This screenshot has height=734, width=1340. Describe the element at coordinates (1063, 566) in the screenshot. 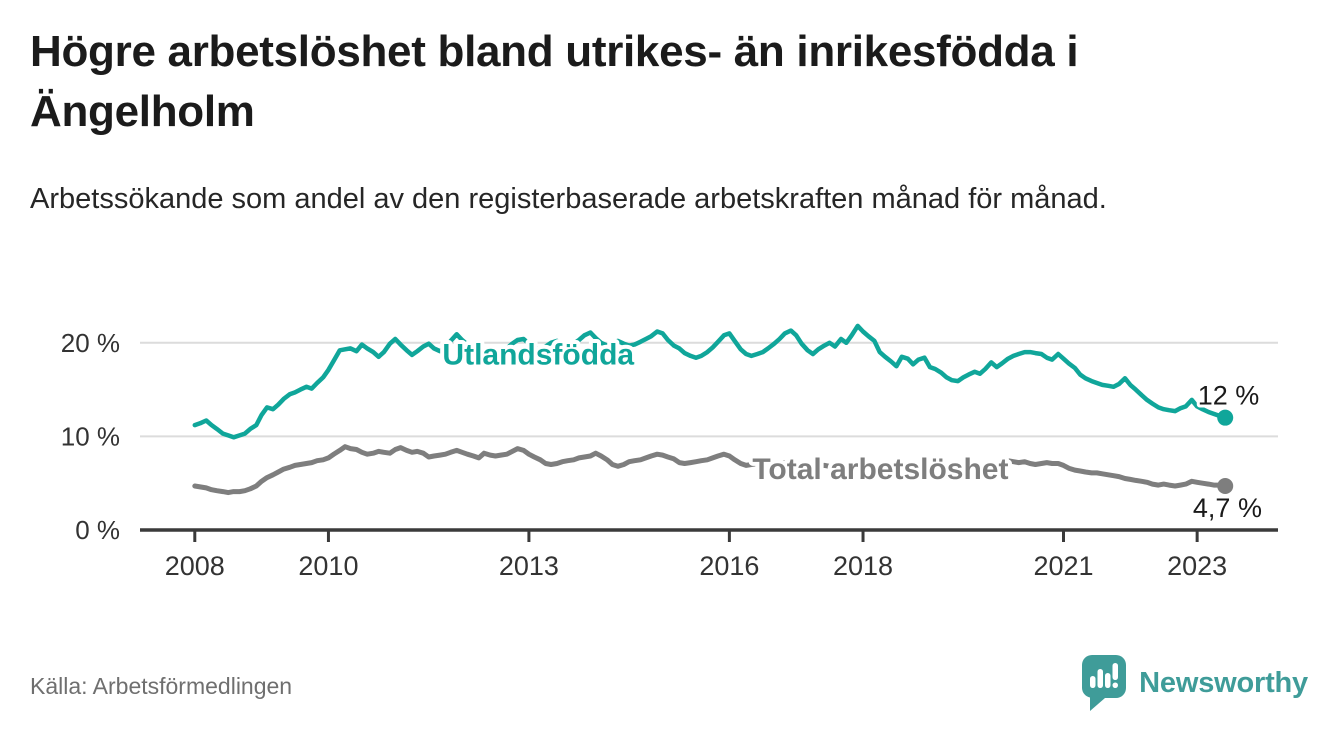

I see `x-tick-label: 2021` at that location.